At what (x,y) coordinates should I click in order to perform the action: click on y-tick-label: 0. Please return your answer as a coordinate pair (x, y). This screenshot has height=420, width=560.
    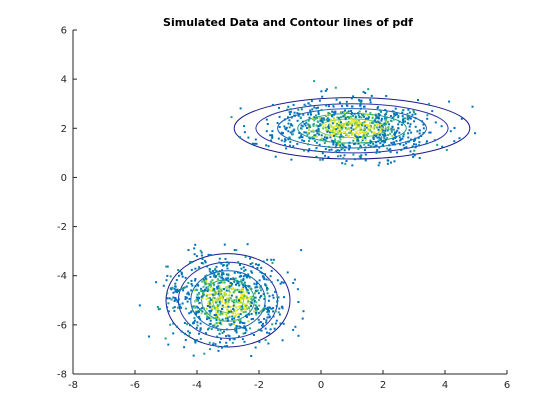
    Looking at the image, I should click on (64, 178).